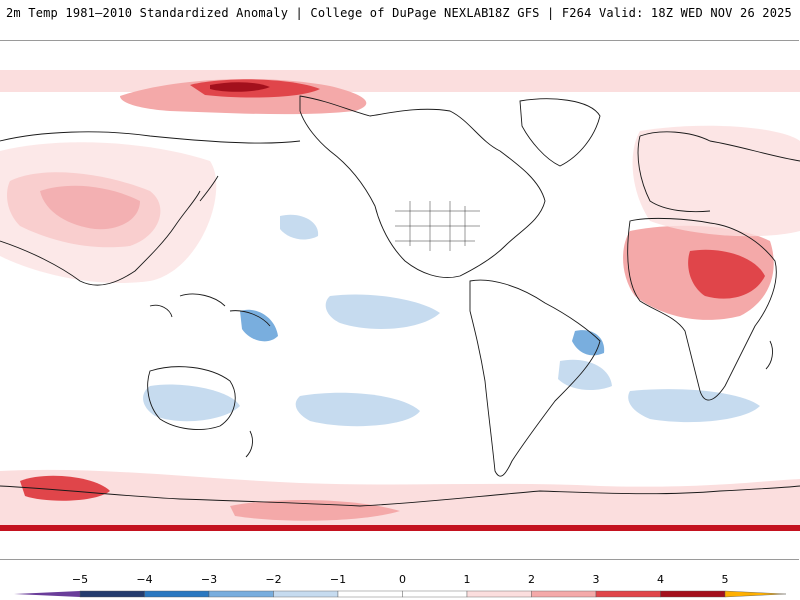 Image resolution: width=800 pixels, height=600 pixels. I want to click on color-legend: −5 −4 −3 −2 −1 0 1 2 3 4 5, so click(400, 585).